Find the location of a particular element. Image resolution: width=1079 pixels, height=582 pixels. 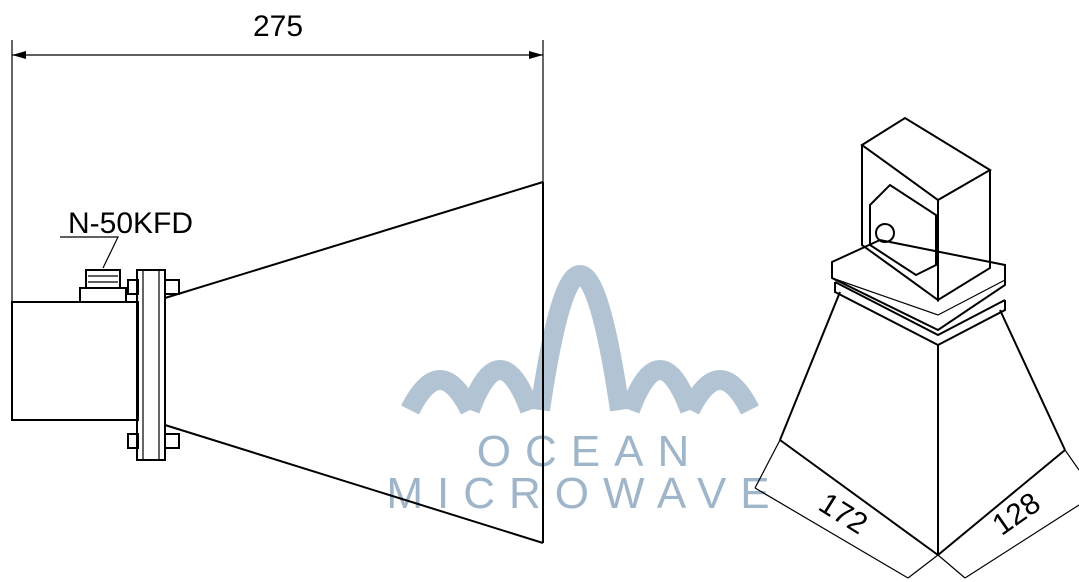

height-label: 128 is located at coordinates (1017, 514).